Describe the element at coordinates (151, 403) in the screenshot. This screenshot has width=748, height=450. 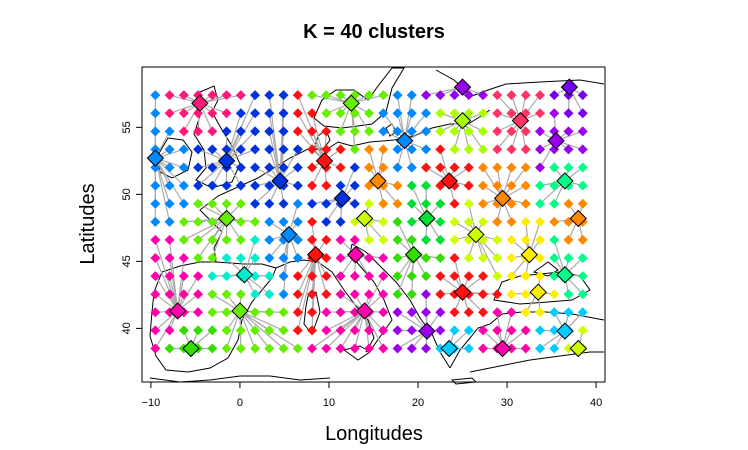
I see `x-tick-label: −10` at that location.